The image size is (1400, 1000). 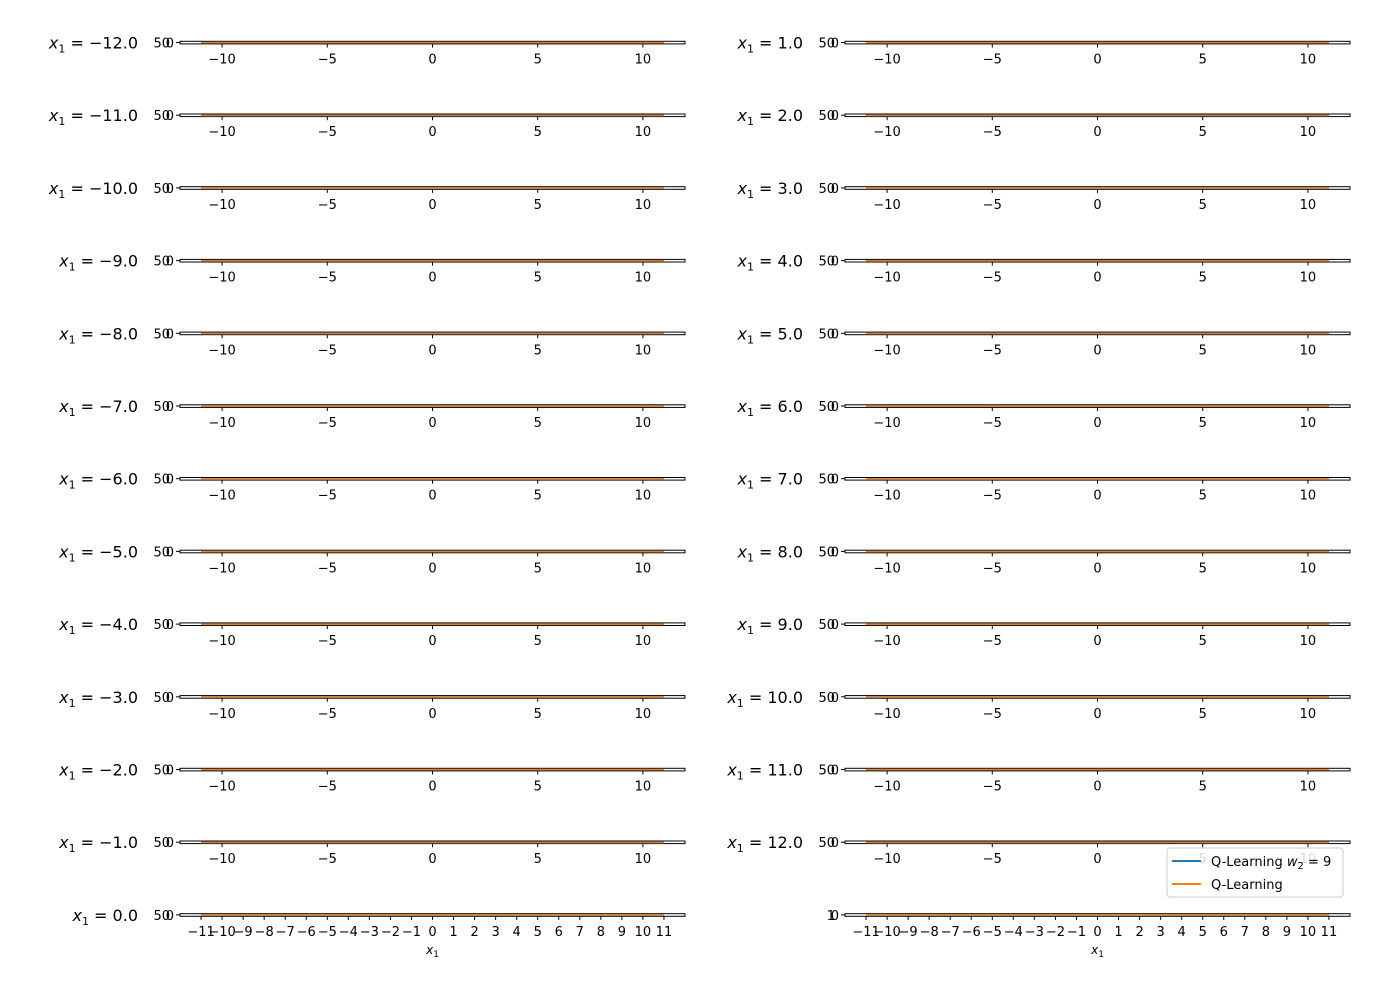 I want to click on panel-left-6: x1 = −6.0 500−10 −5 0 5 10, so click(x=372, y=487).